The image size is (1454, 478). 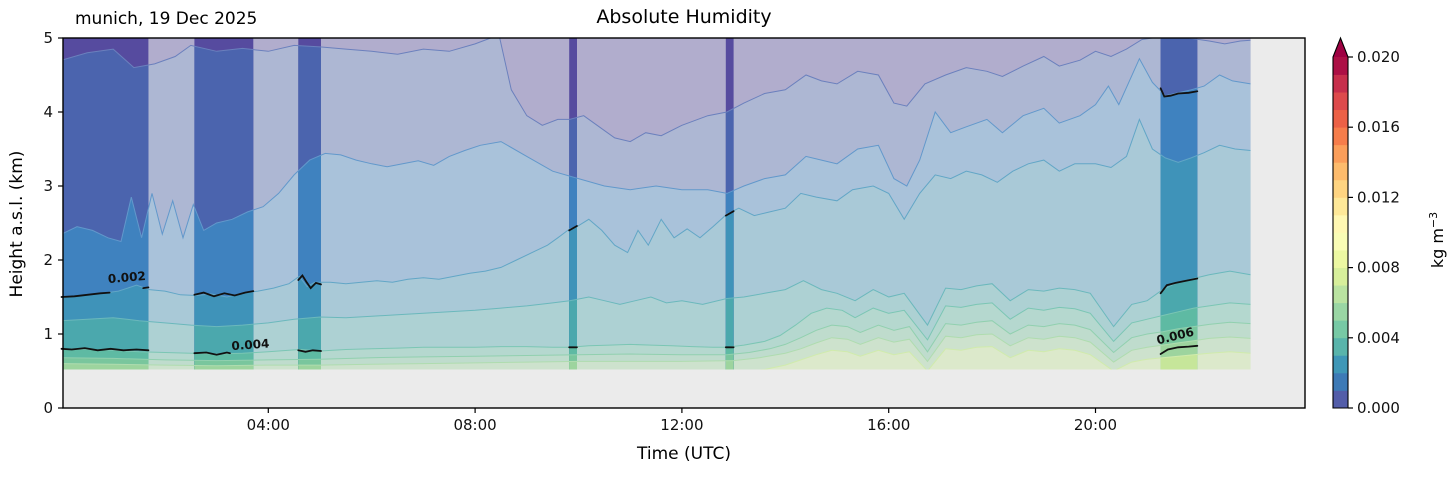 I want to click on x-axis-ticks: 04:00 08:00 12:00 16:00 20:00, so click(x=682, y=421).